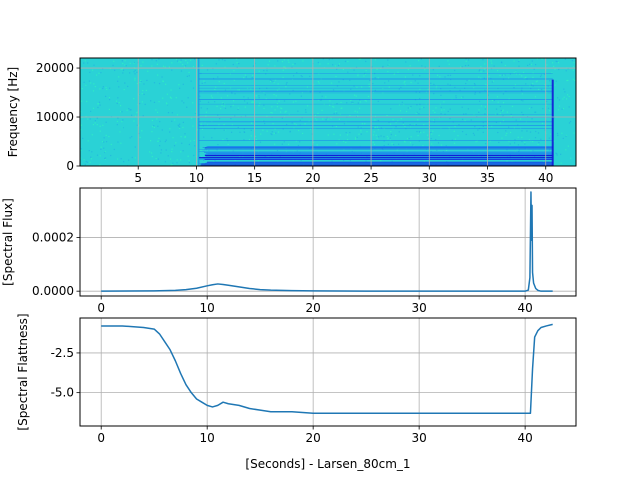 This screenshot has width=640, height=480. Describe the element at coordinates (55, 68) in the screenshot. I see `y-tick-label: 20000` at that location.